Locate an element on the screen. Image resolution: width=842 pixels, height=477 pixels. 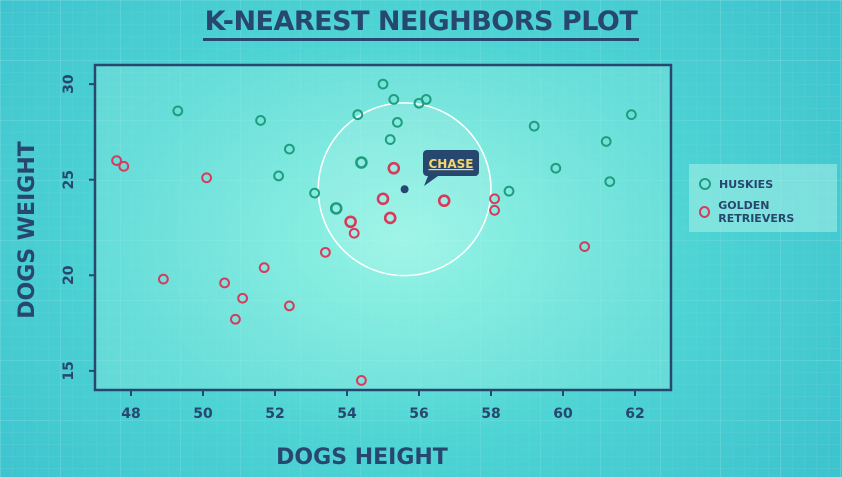
x-tick-label-48: 48 is located at coordinates (130, 414).